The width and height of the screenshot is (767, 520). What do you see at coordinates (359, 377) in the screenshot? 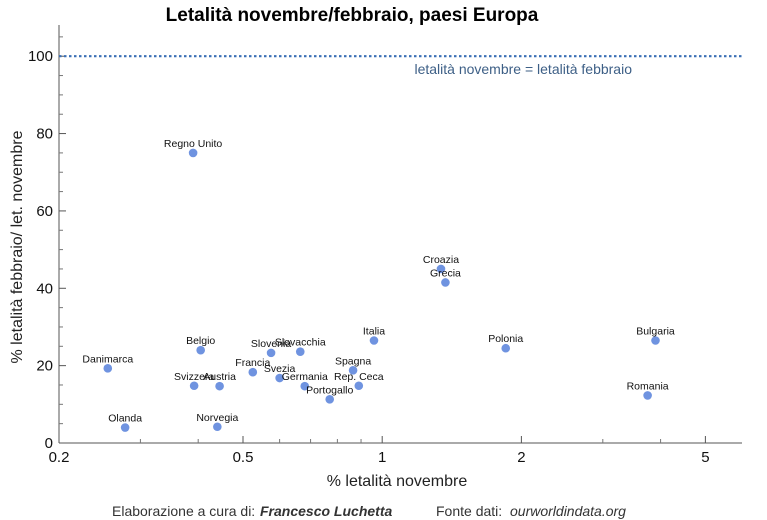
I see `data-point-label: Rep. Ceca` at bounding box center [359, 377].